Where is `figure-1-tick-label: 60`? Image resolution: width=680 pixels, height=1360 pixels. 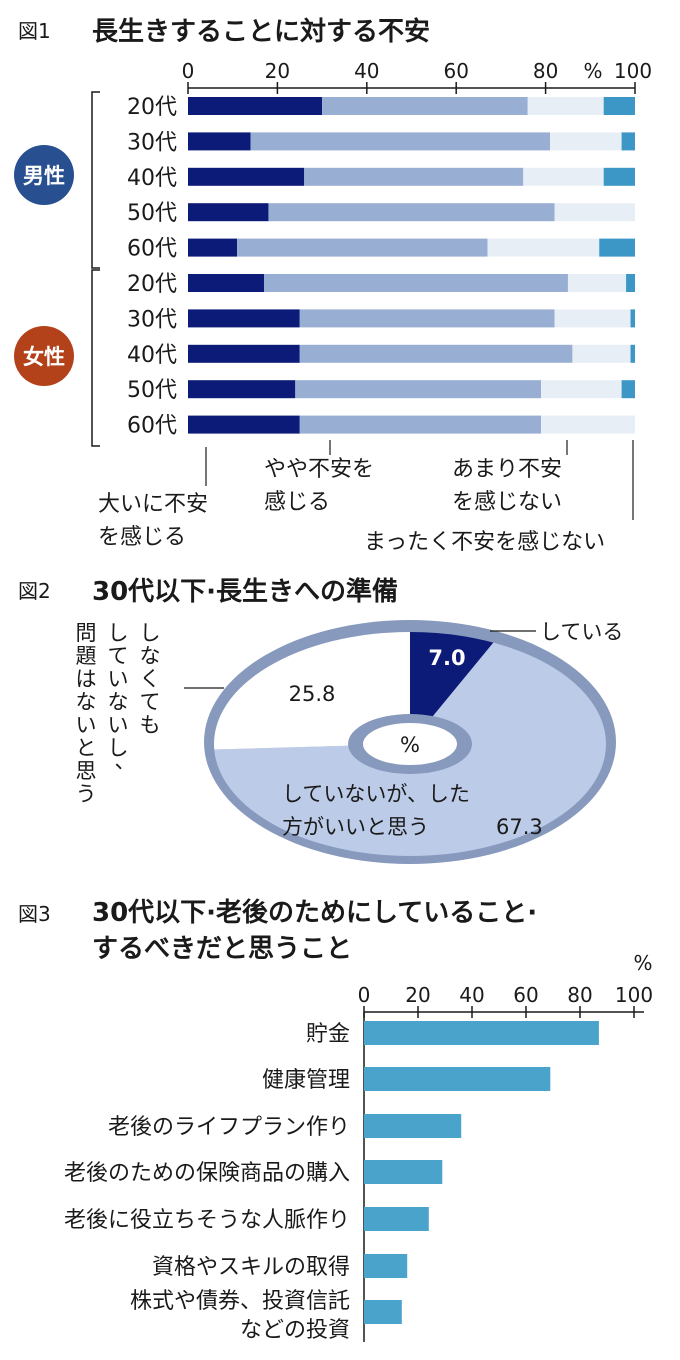
figure-1-tick-label: 60 is located at coordinates (455, 71).